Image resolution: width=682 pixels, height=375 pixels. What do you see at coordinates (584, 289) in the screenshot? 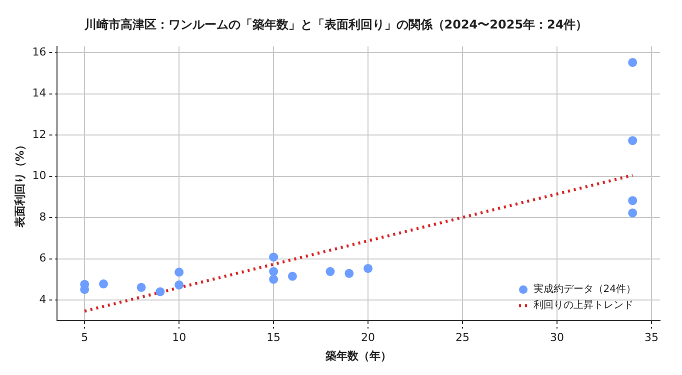
I see `legend-label: 実成約データ（24件）` at bounding box center [584, 289].